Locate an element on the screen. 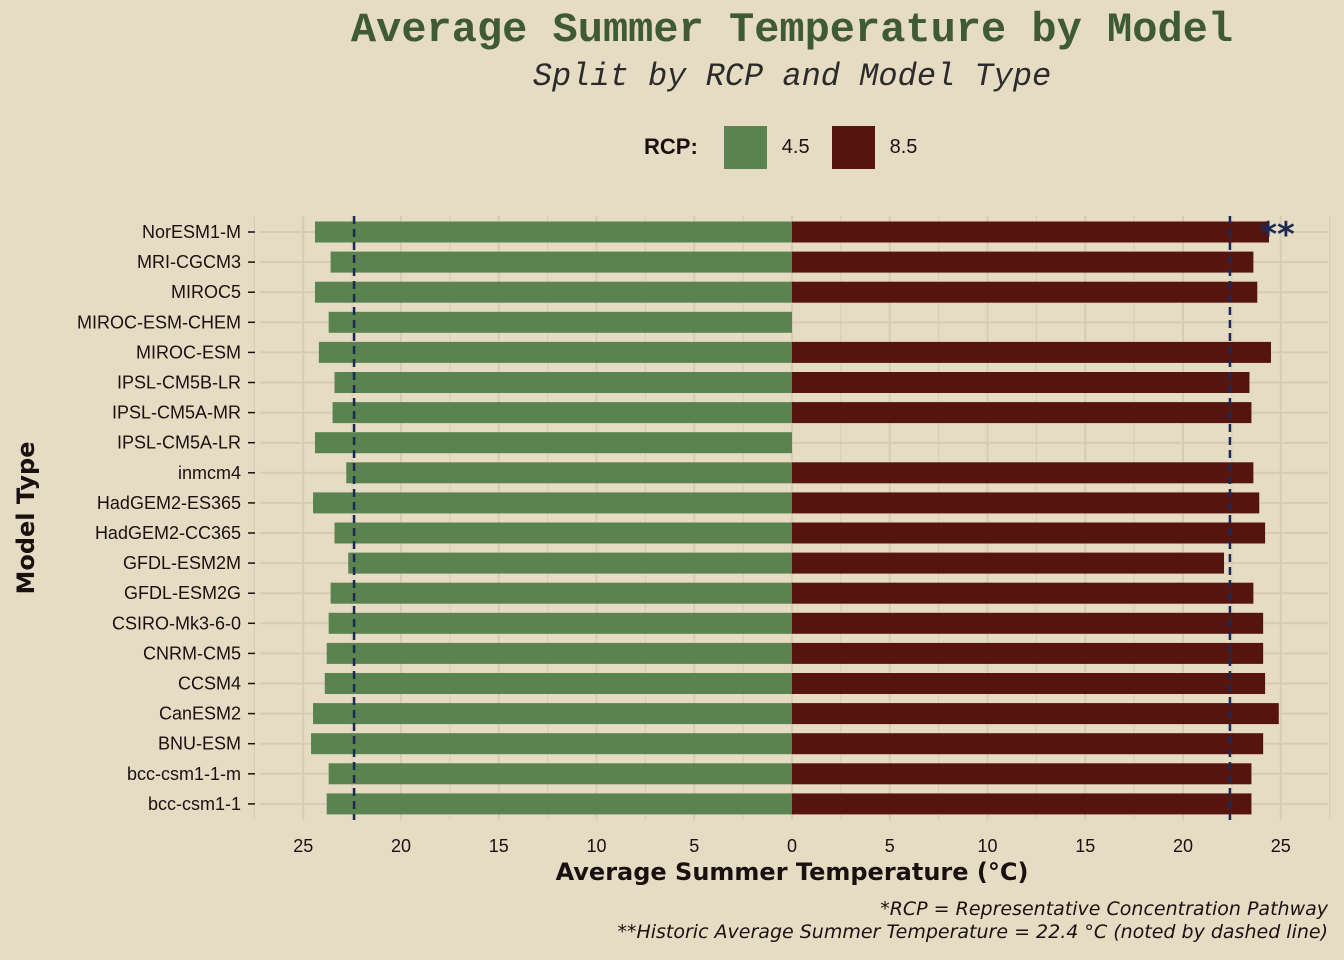  y-tick-label: MIROC-ESM-CHEM is located at coordinates (159, 322).